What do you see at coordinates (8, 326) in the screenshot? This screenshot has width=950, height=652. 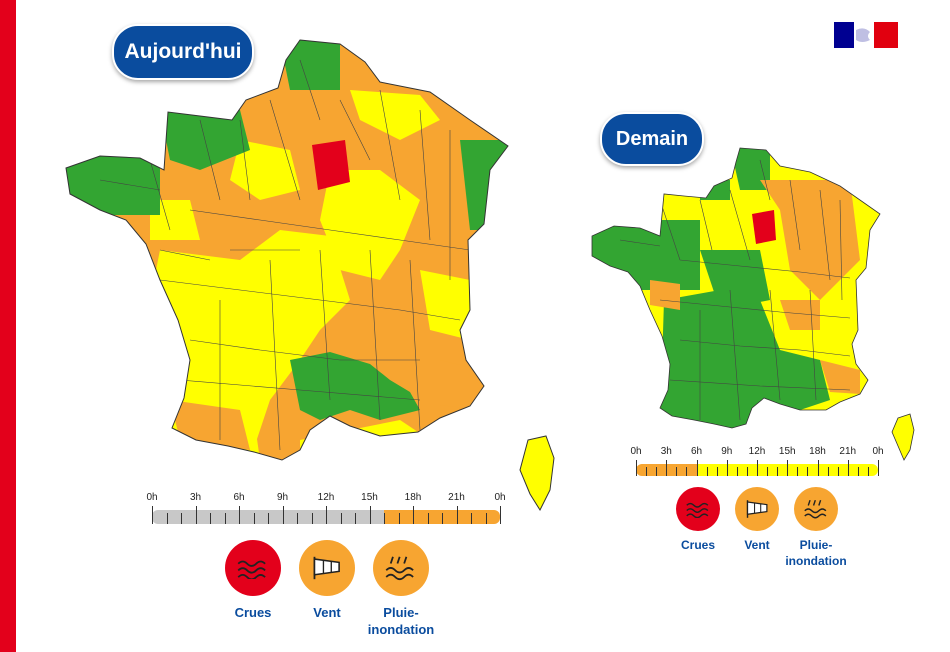 I see `left-stripe` at bounding box center [8, 326].